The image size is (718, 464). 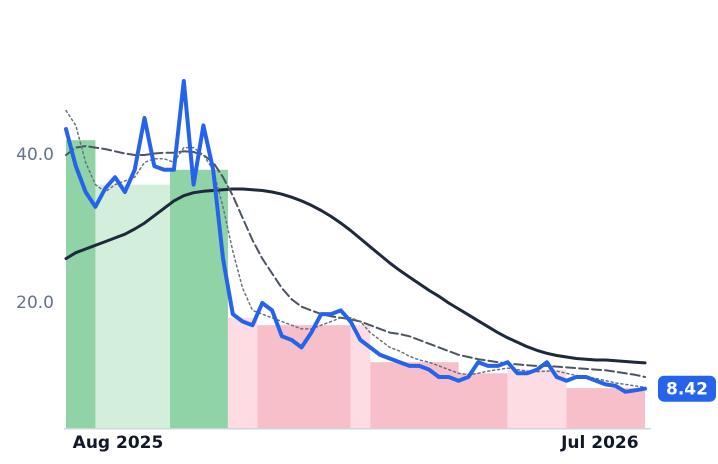 What do you see at coordinates (118, 443) in the screenshot?
I see `x-tick-label: Aug 2025` at bounding box center [118, 443].